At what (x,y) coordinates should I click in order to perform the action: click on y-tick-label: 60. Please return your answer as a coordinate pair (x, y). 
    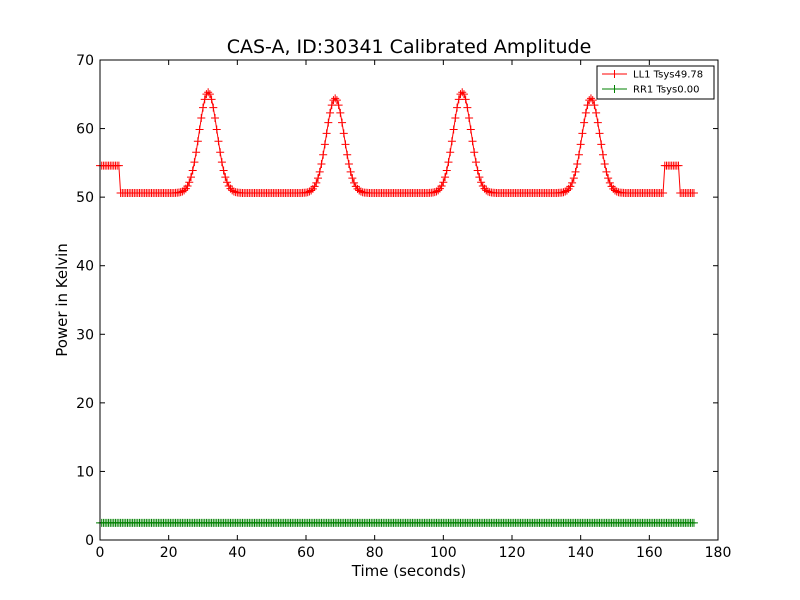
    Looking at the image, I should click on (85, 130).